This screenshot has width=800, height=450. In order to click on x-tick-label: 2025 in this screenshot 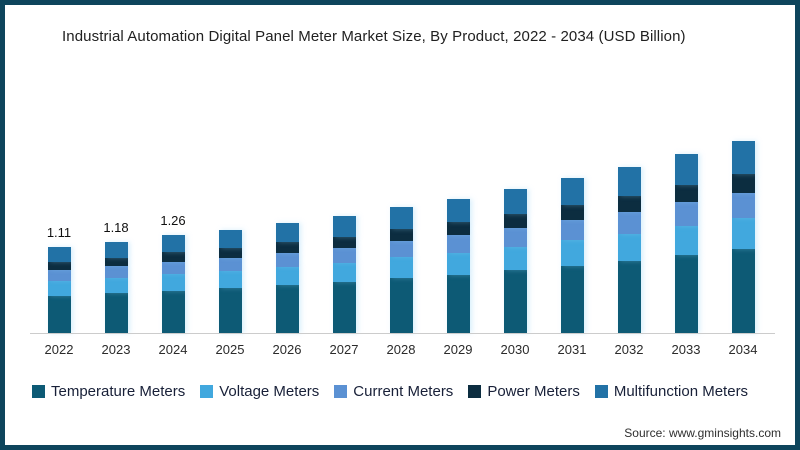, I will do `click(230, 349)`.